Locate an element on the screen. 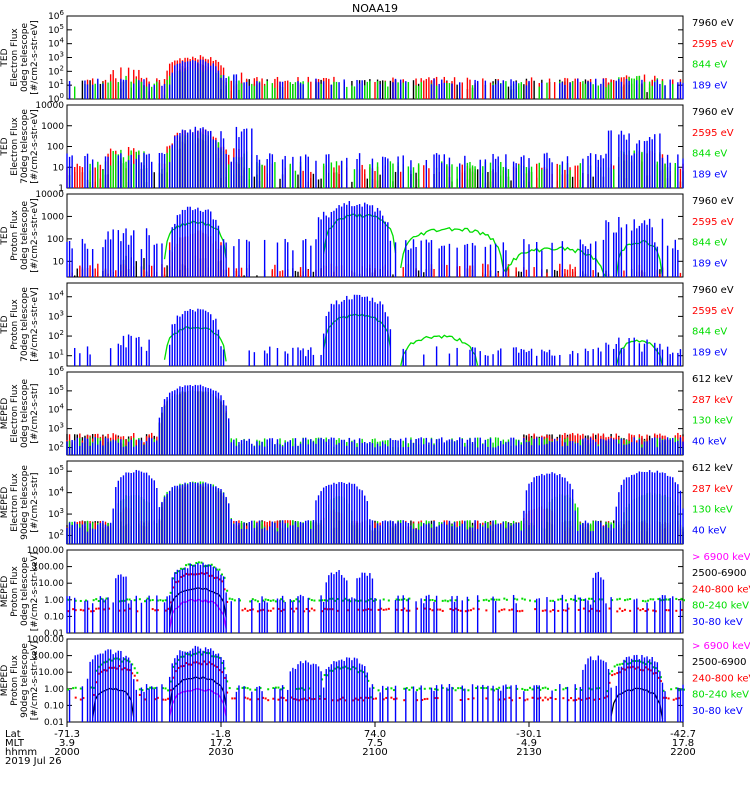  legend-entry: 2595 eV is located at coordinates (713, 133).